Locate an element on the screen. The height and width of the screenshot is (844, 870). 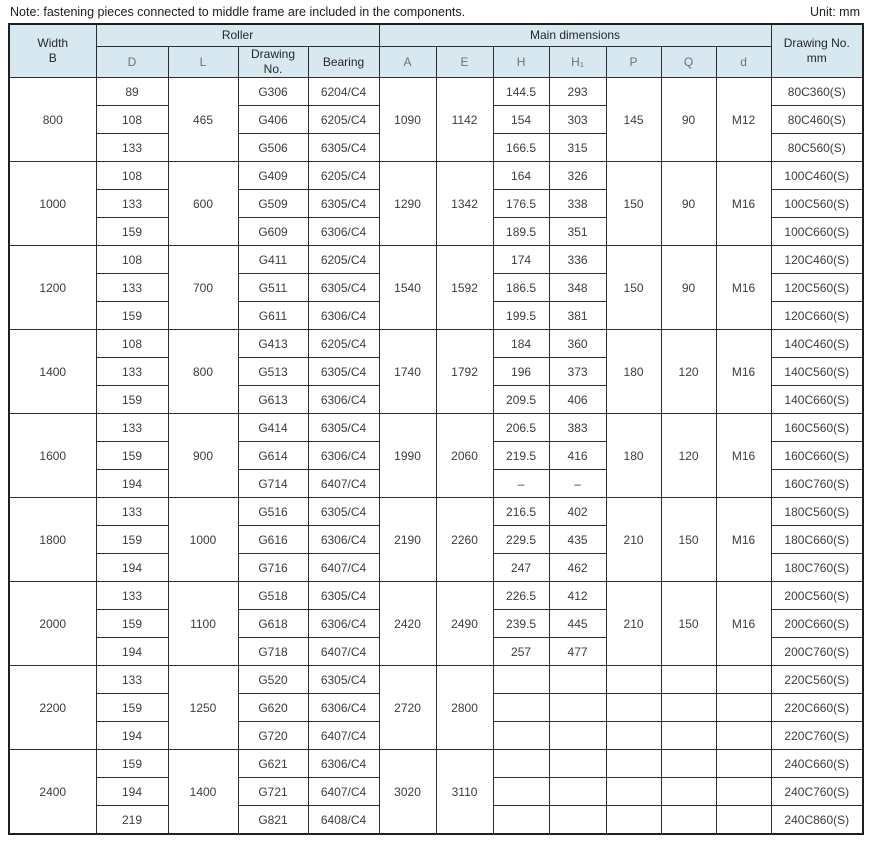
cell-drawing-no-mm: 140C660(S) is located at coordinates (817, 399).